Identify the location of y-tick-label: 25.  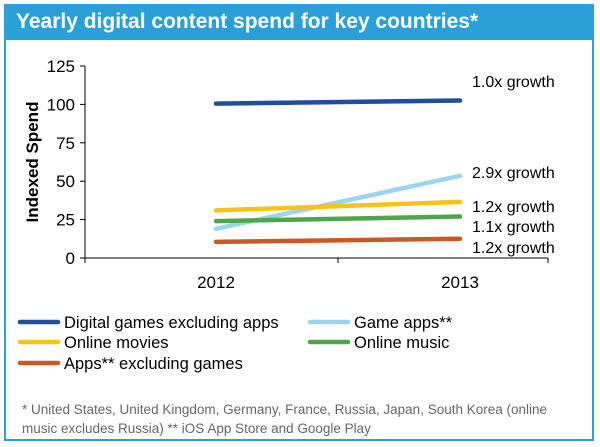
(65, 220).